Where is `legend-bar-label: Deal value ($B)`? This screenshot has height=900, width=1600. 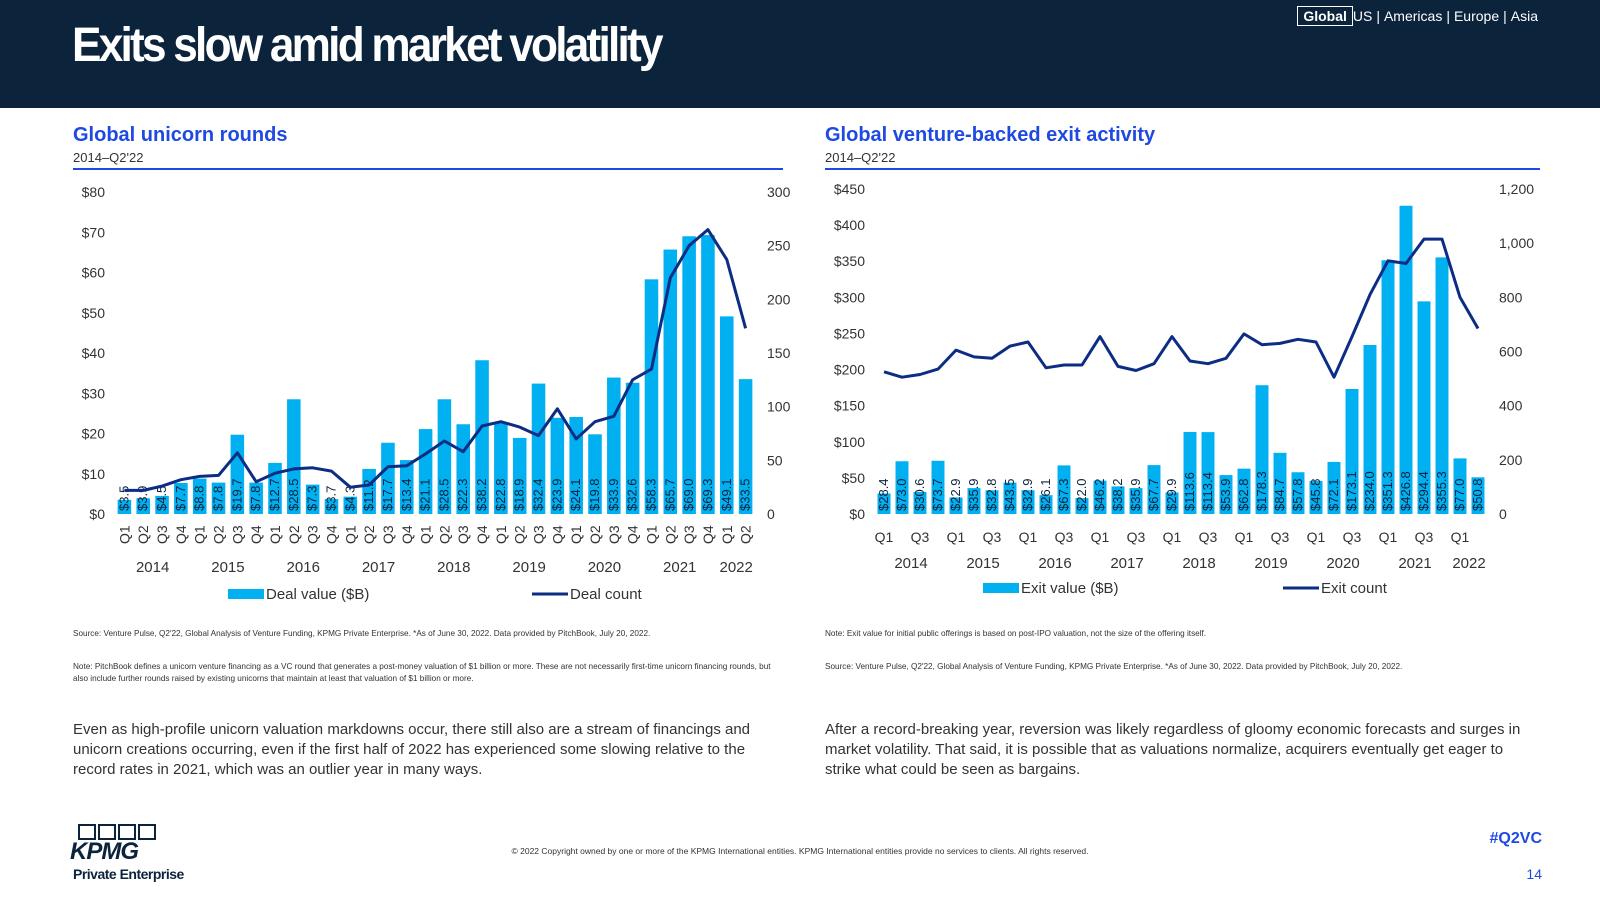
legend-bar-label: Deal value ($B) is located at coordinates (317, 594).